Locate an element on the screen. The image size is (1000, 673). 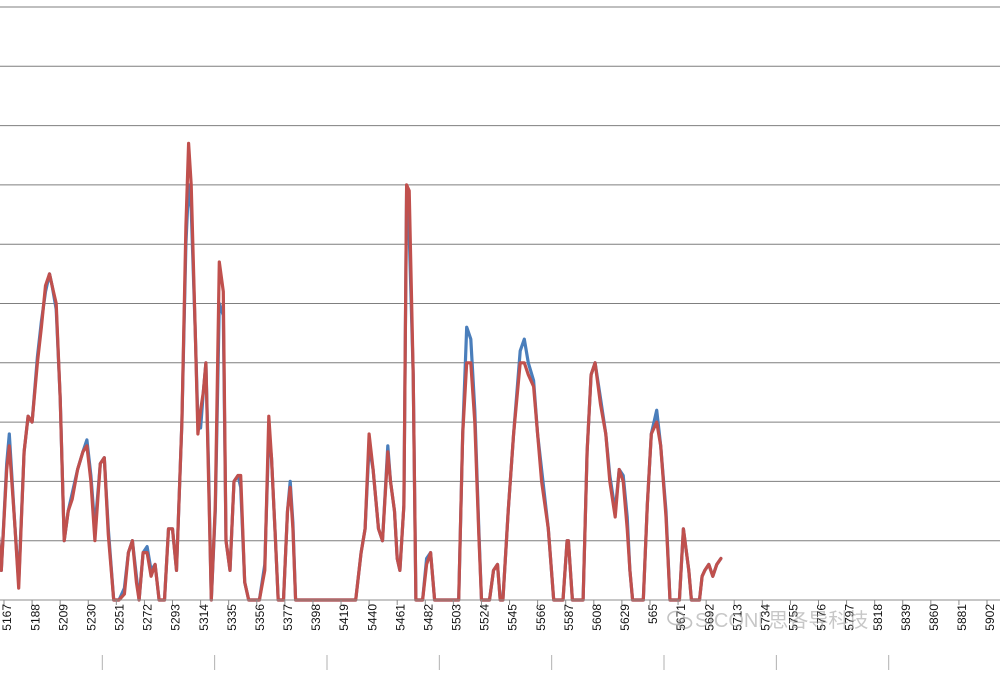
x-tick-label: 5734 is located at coordinates (765, 617).